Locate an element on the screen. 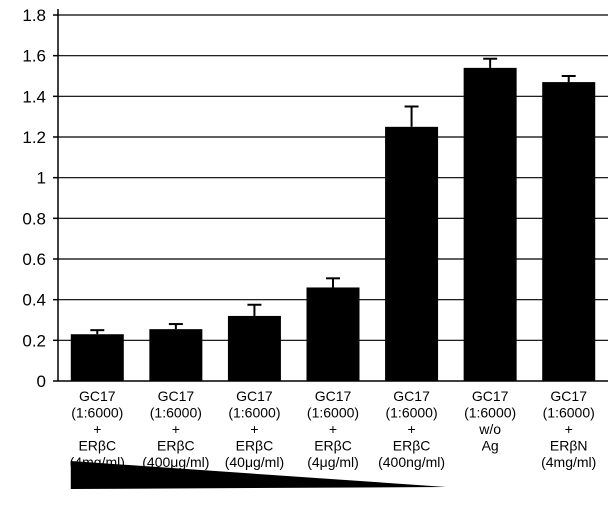 This screenshot has height=515, width=609. y-tick-labels: 0 0.2 0.4 0.6 0.8 1 1.2 1.4 1.6 1.8 is located at coordinates (34, 198).